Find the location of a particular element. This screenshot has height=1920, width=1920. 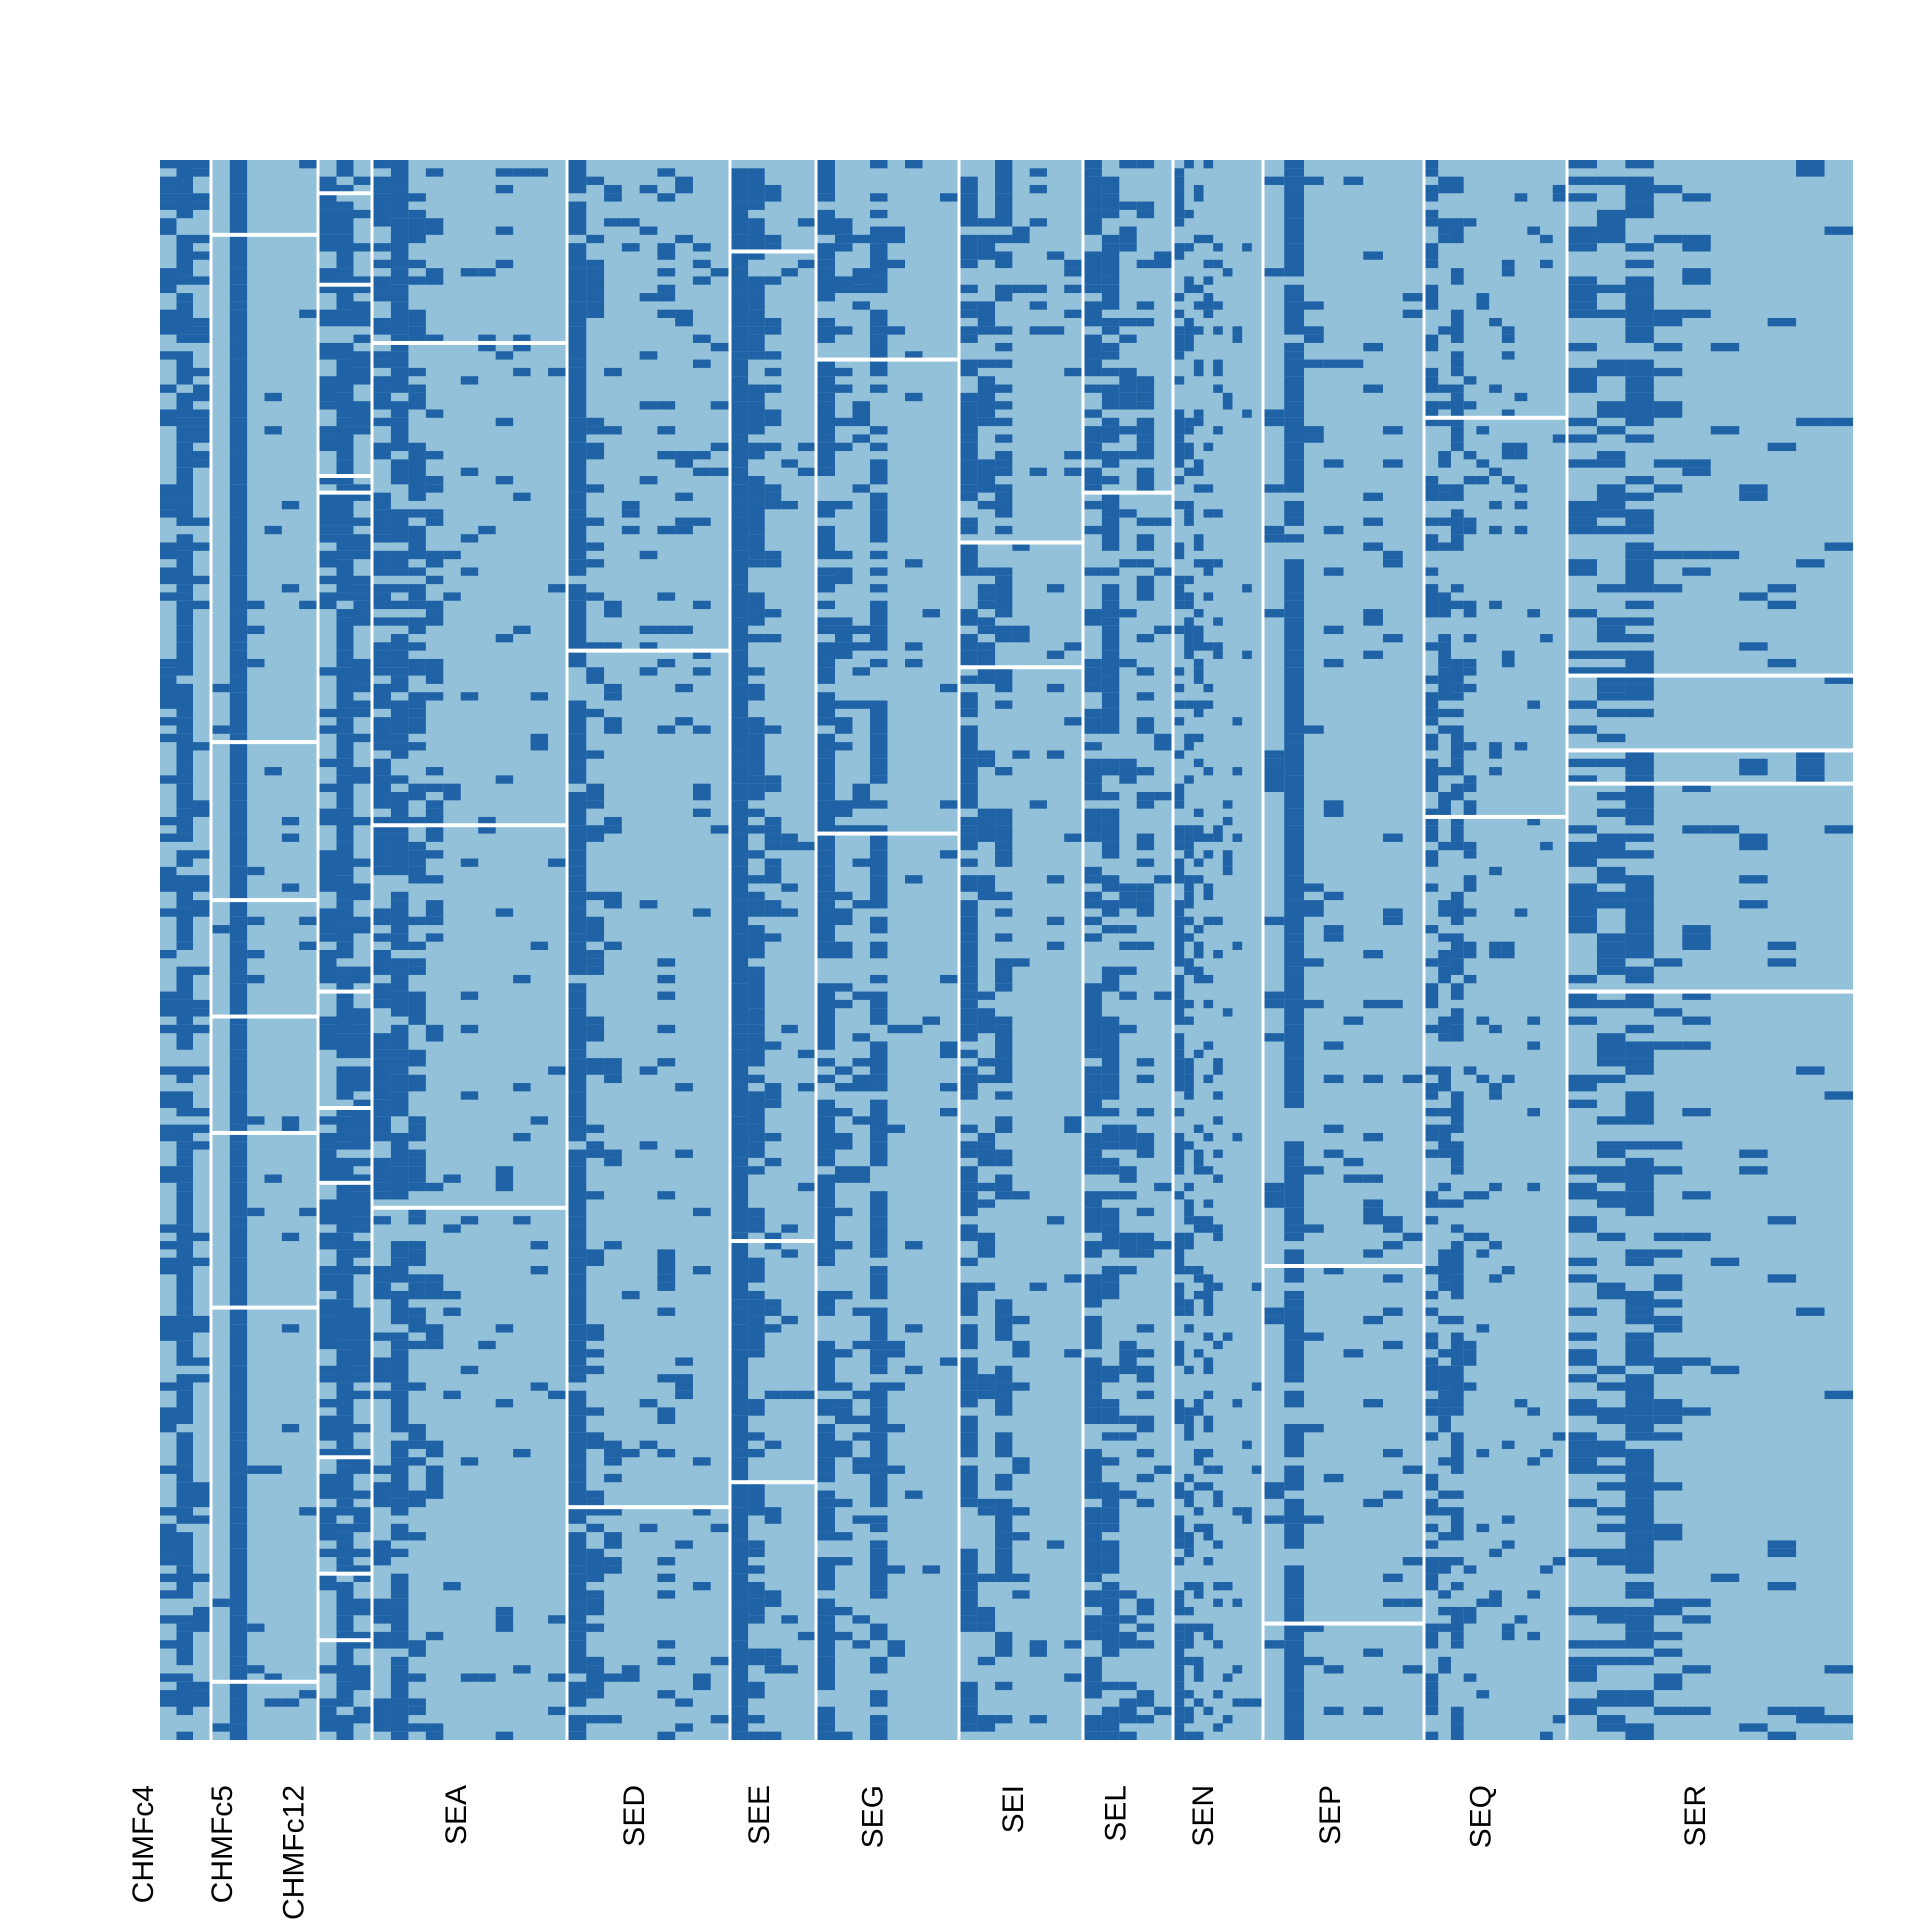

column-label-text: SEP is located at coordinates (1330, 1815).